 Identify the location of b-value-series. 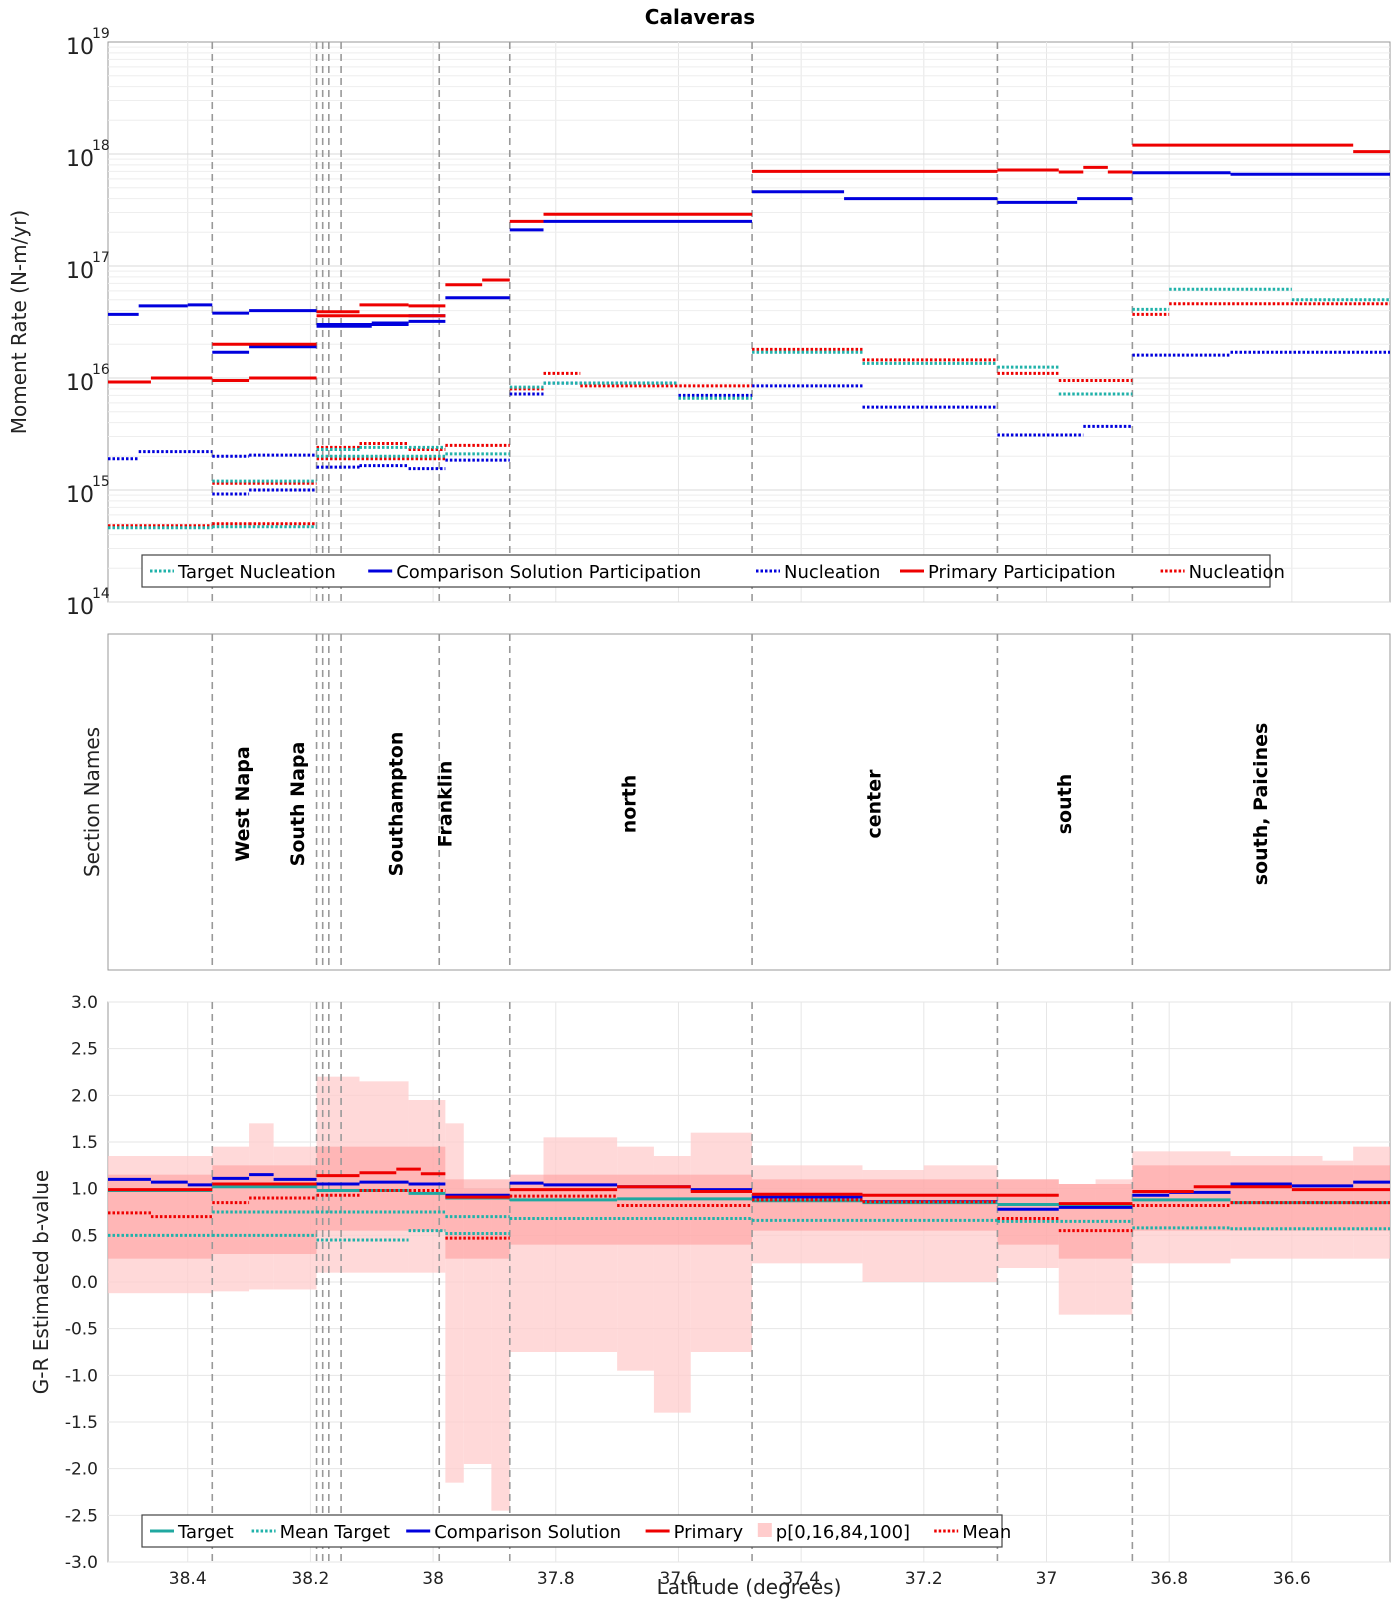
(749, 1204).